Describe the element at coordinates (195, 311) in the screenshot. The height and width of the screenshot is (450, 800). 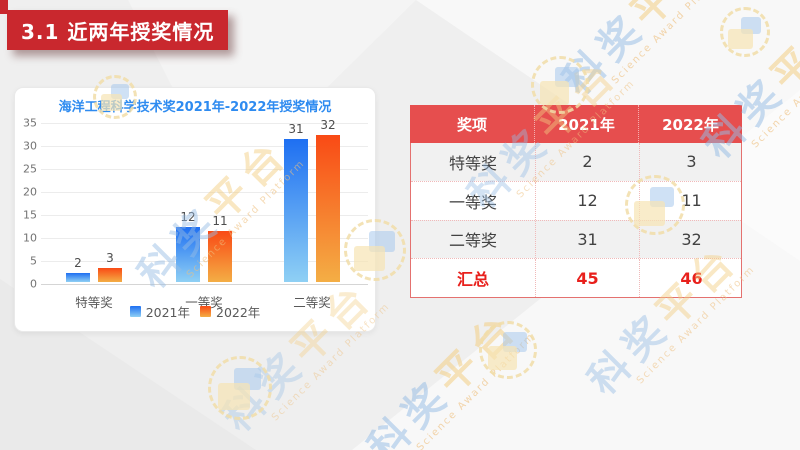
I see `chart-legend: 2021年 2022年` at that location.